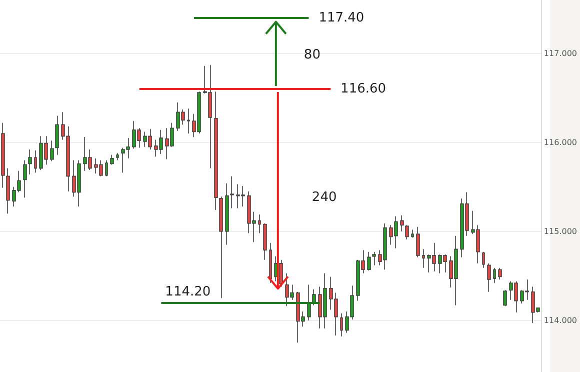 This screenshot has width=580, height=372. I want to click on ref-line-label: 116.60, so click(363, 88).